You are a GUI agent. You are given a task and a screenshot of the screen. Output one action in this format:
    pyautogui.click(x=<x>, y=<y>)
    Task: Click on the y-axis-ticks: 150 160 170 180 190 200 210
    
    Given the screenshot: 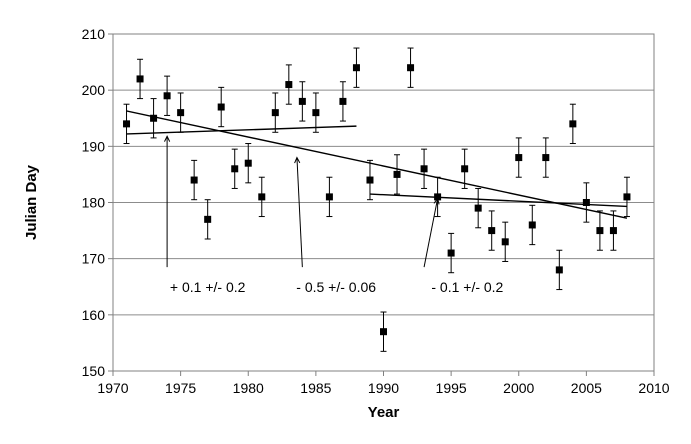 What is the action you would take?
    pyautogui.click(x=97, y=202)
    